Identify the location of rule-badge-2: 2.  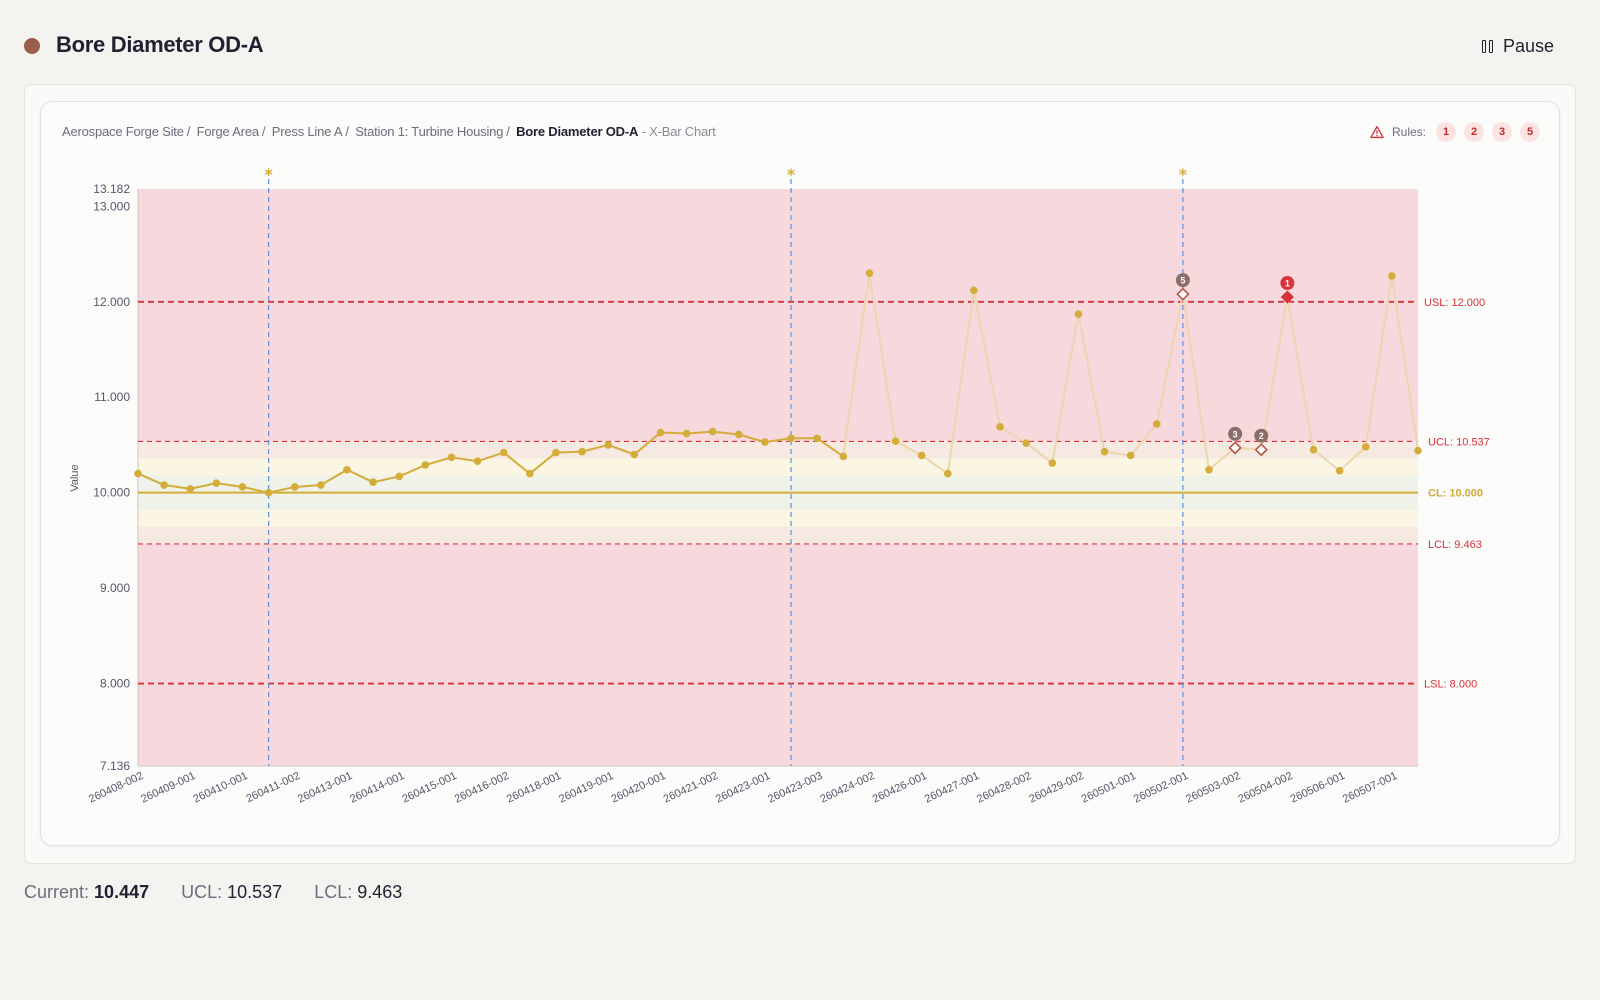
(1474, 132).